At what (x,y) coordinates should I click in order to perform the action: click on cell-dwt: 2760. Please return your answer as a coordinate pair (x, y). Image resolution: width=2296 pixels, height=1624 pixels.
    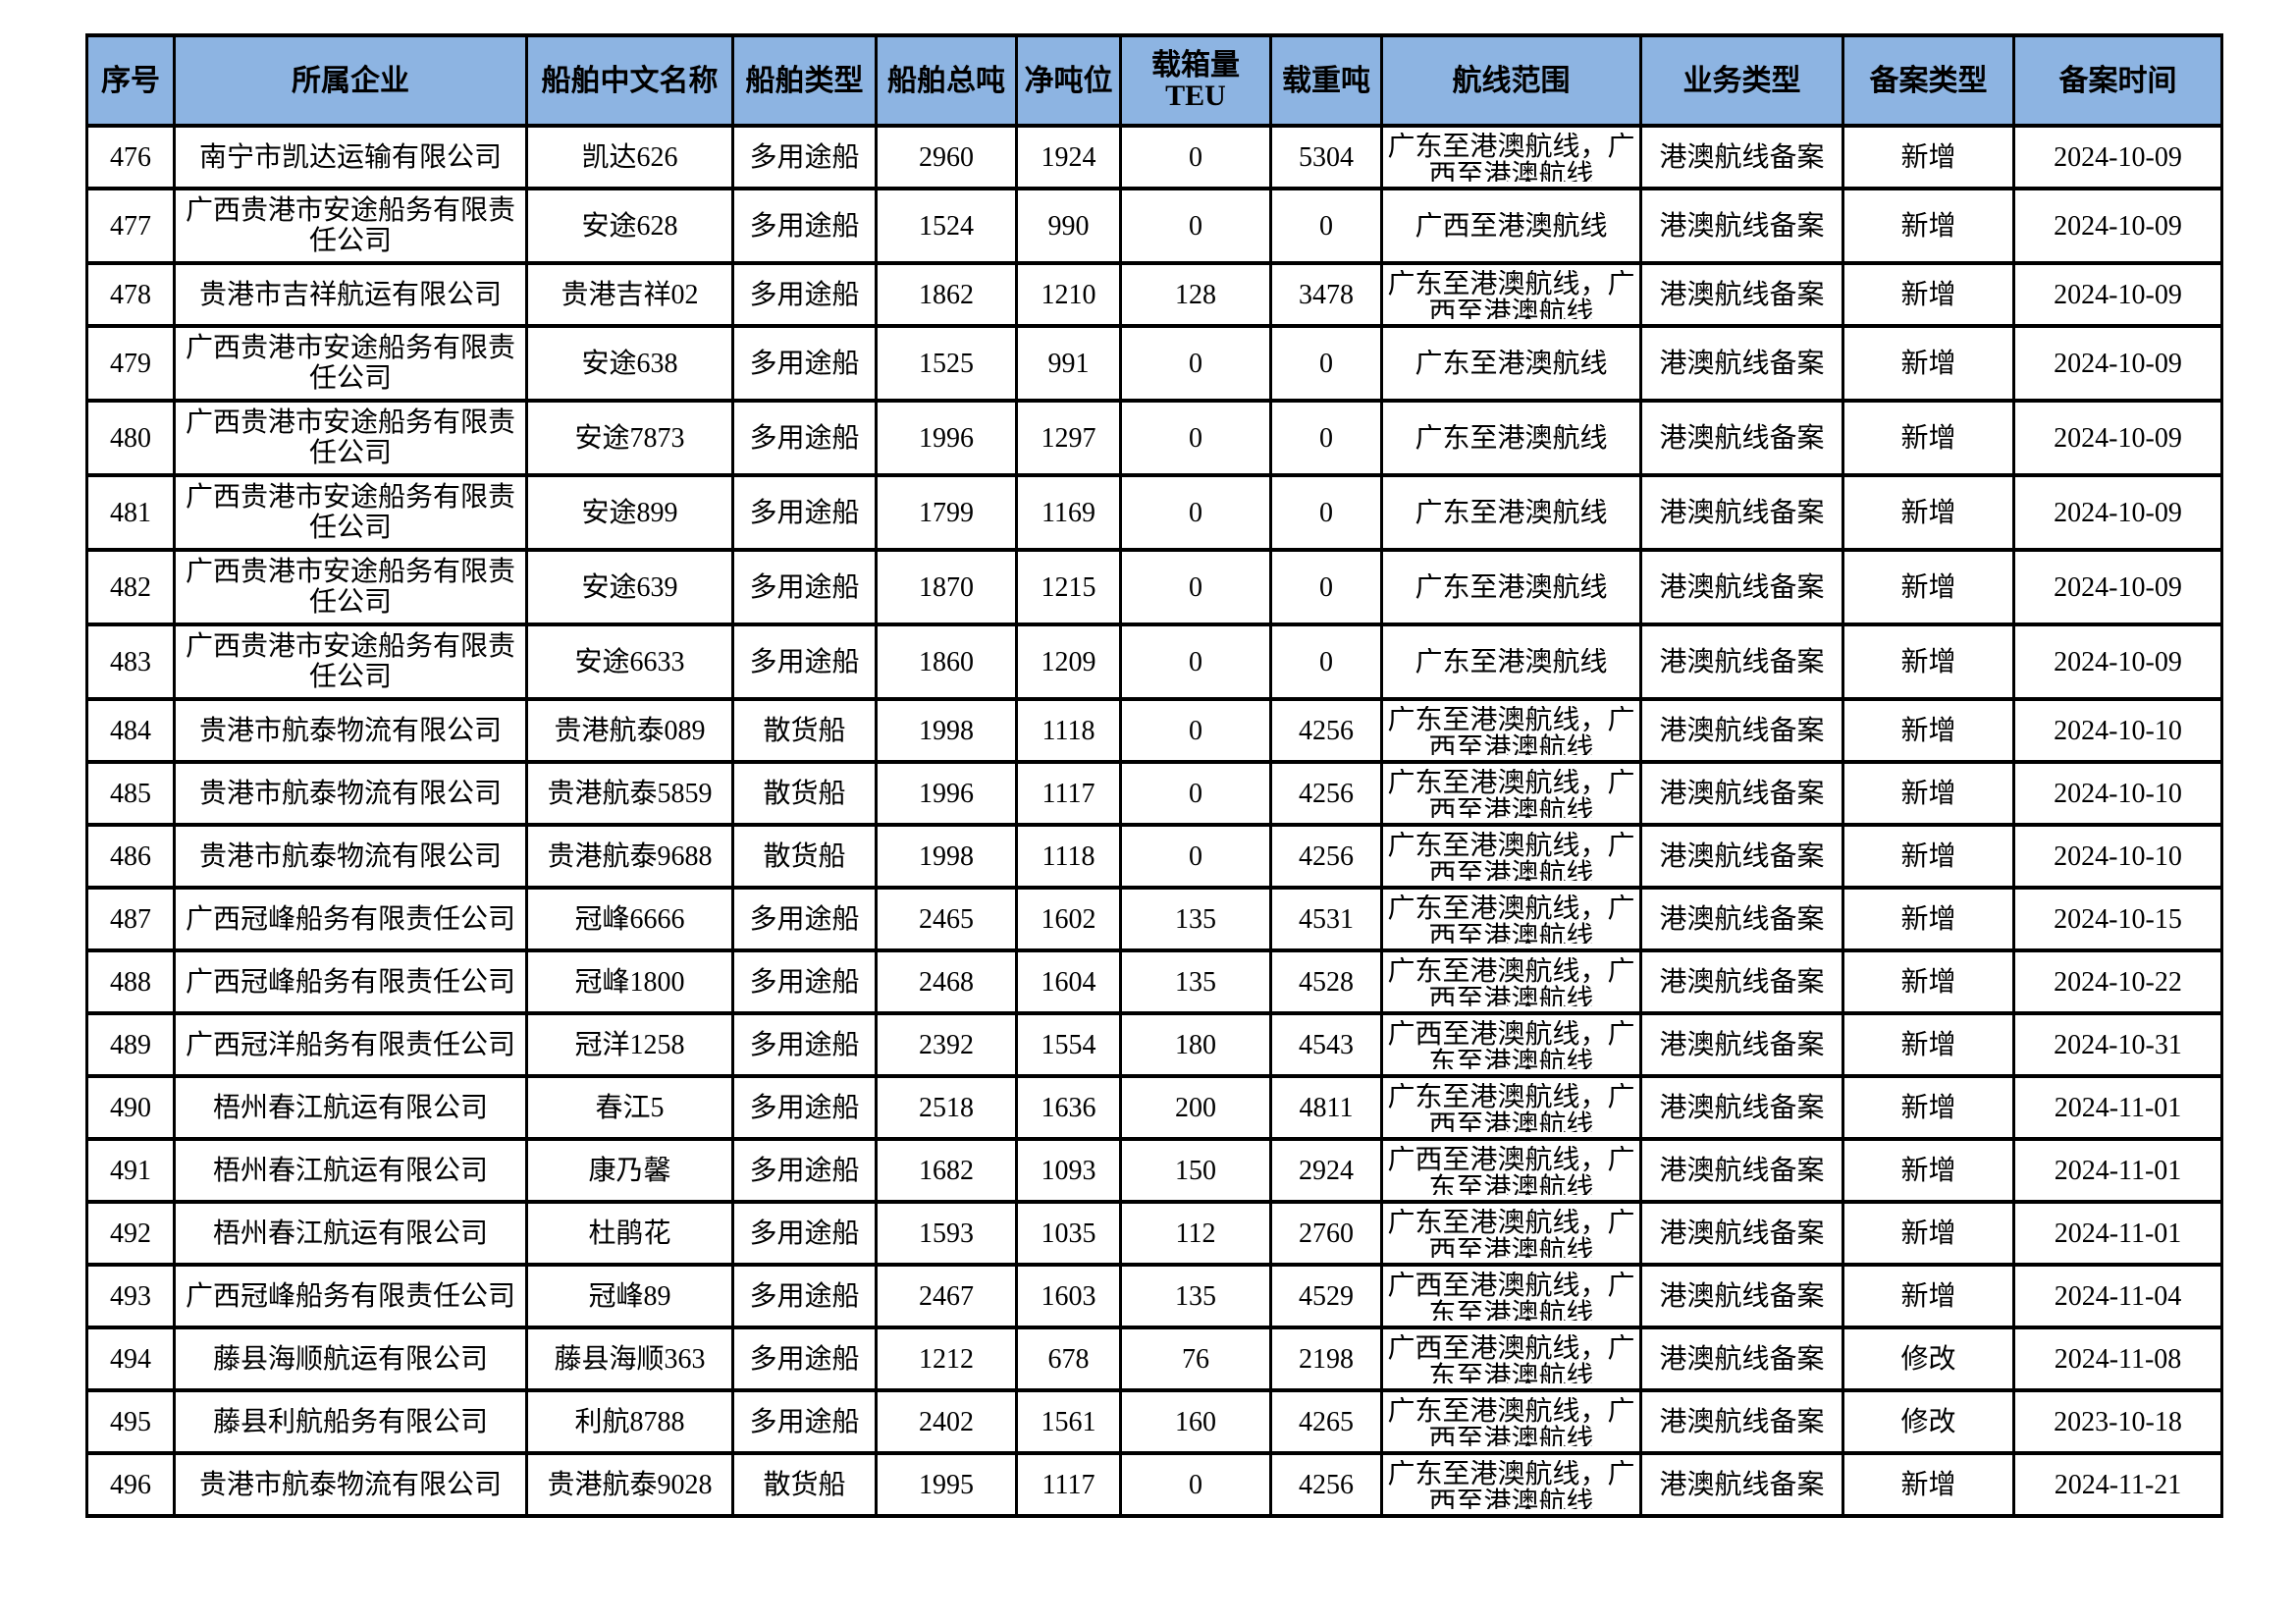
    Looking at the image, I should click on (1326, 1233).